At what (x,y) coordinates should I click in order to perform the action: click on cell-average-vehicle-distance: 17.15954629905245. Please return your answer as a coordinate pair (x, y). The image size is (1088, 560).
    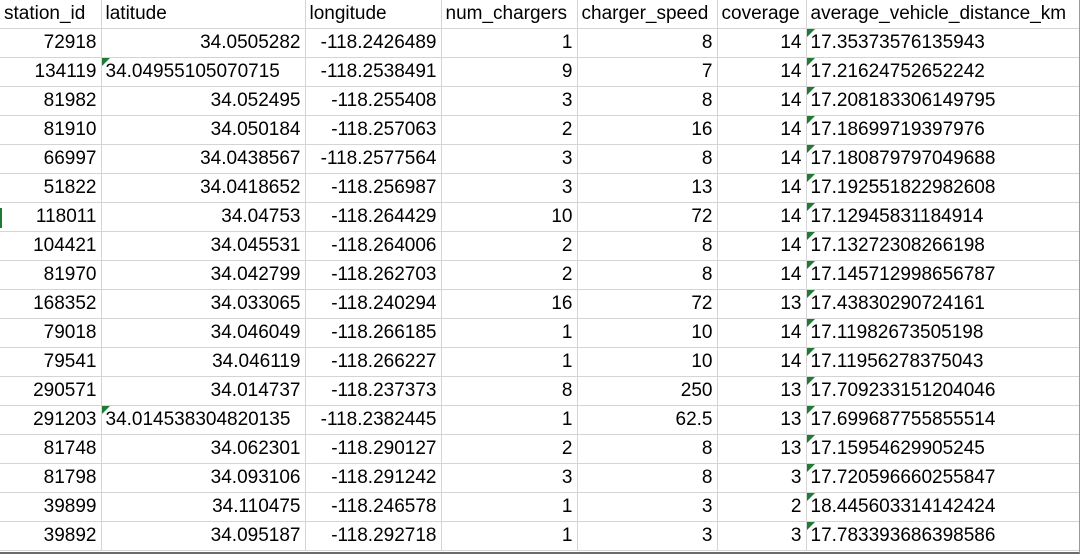
    Looking at the image, I should click on (942, 449).